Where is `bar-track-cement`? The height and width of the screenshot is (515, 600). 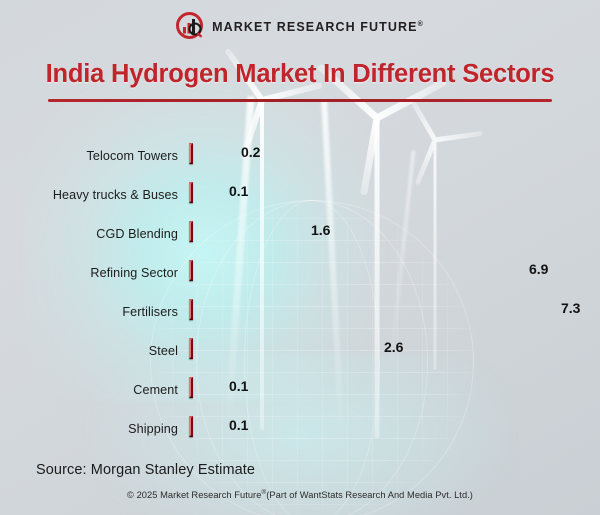
bar-track-cement is located at coordinates (205, 389).